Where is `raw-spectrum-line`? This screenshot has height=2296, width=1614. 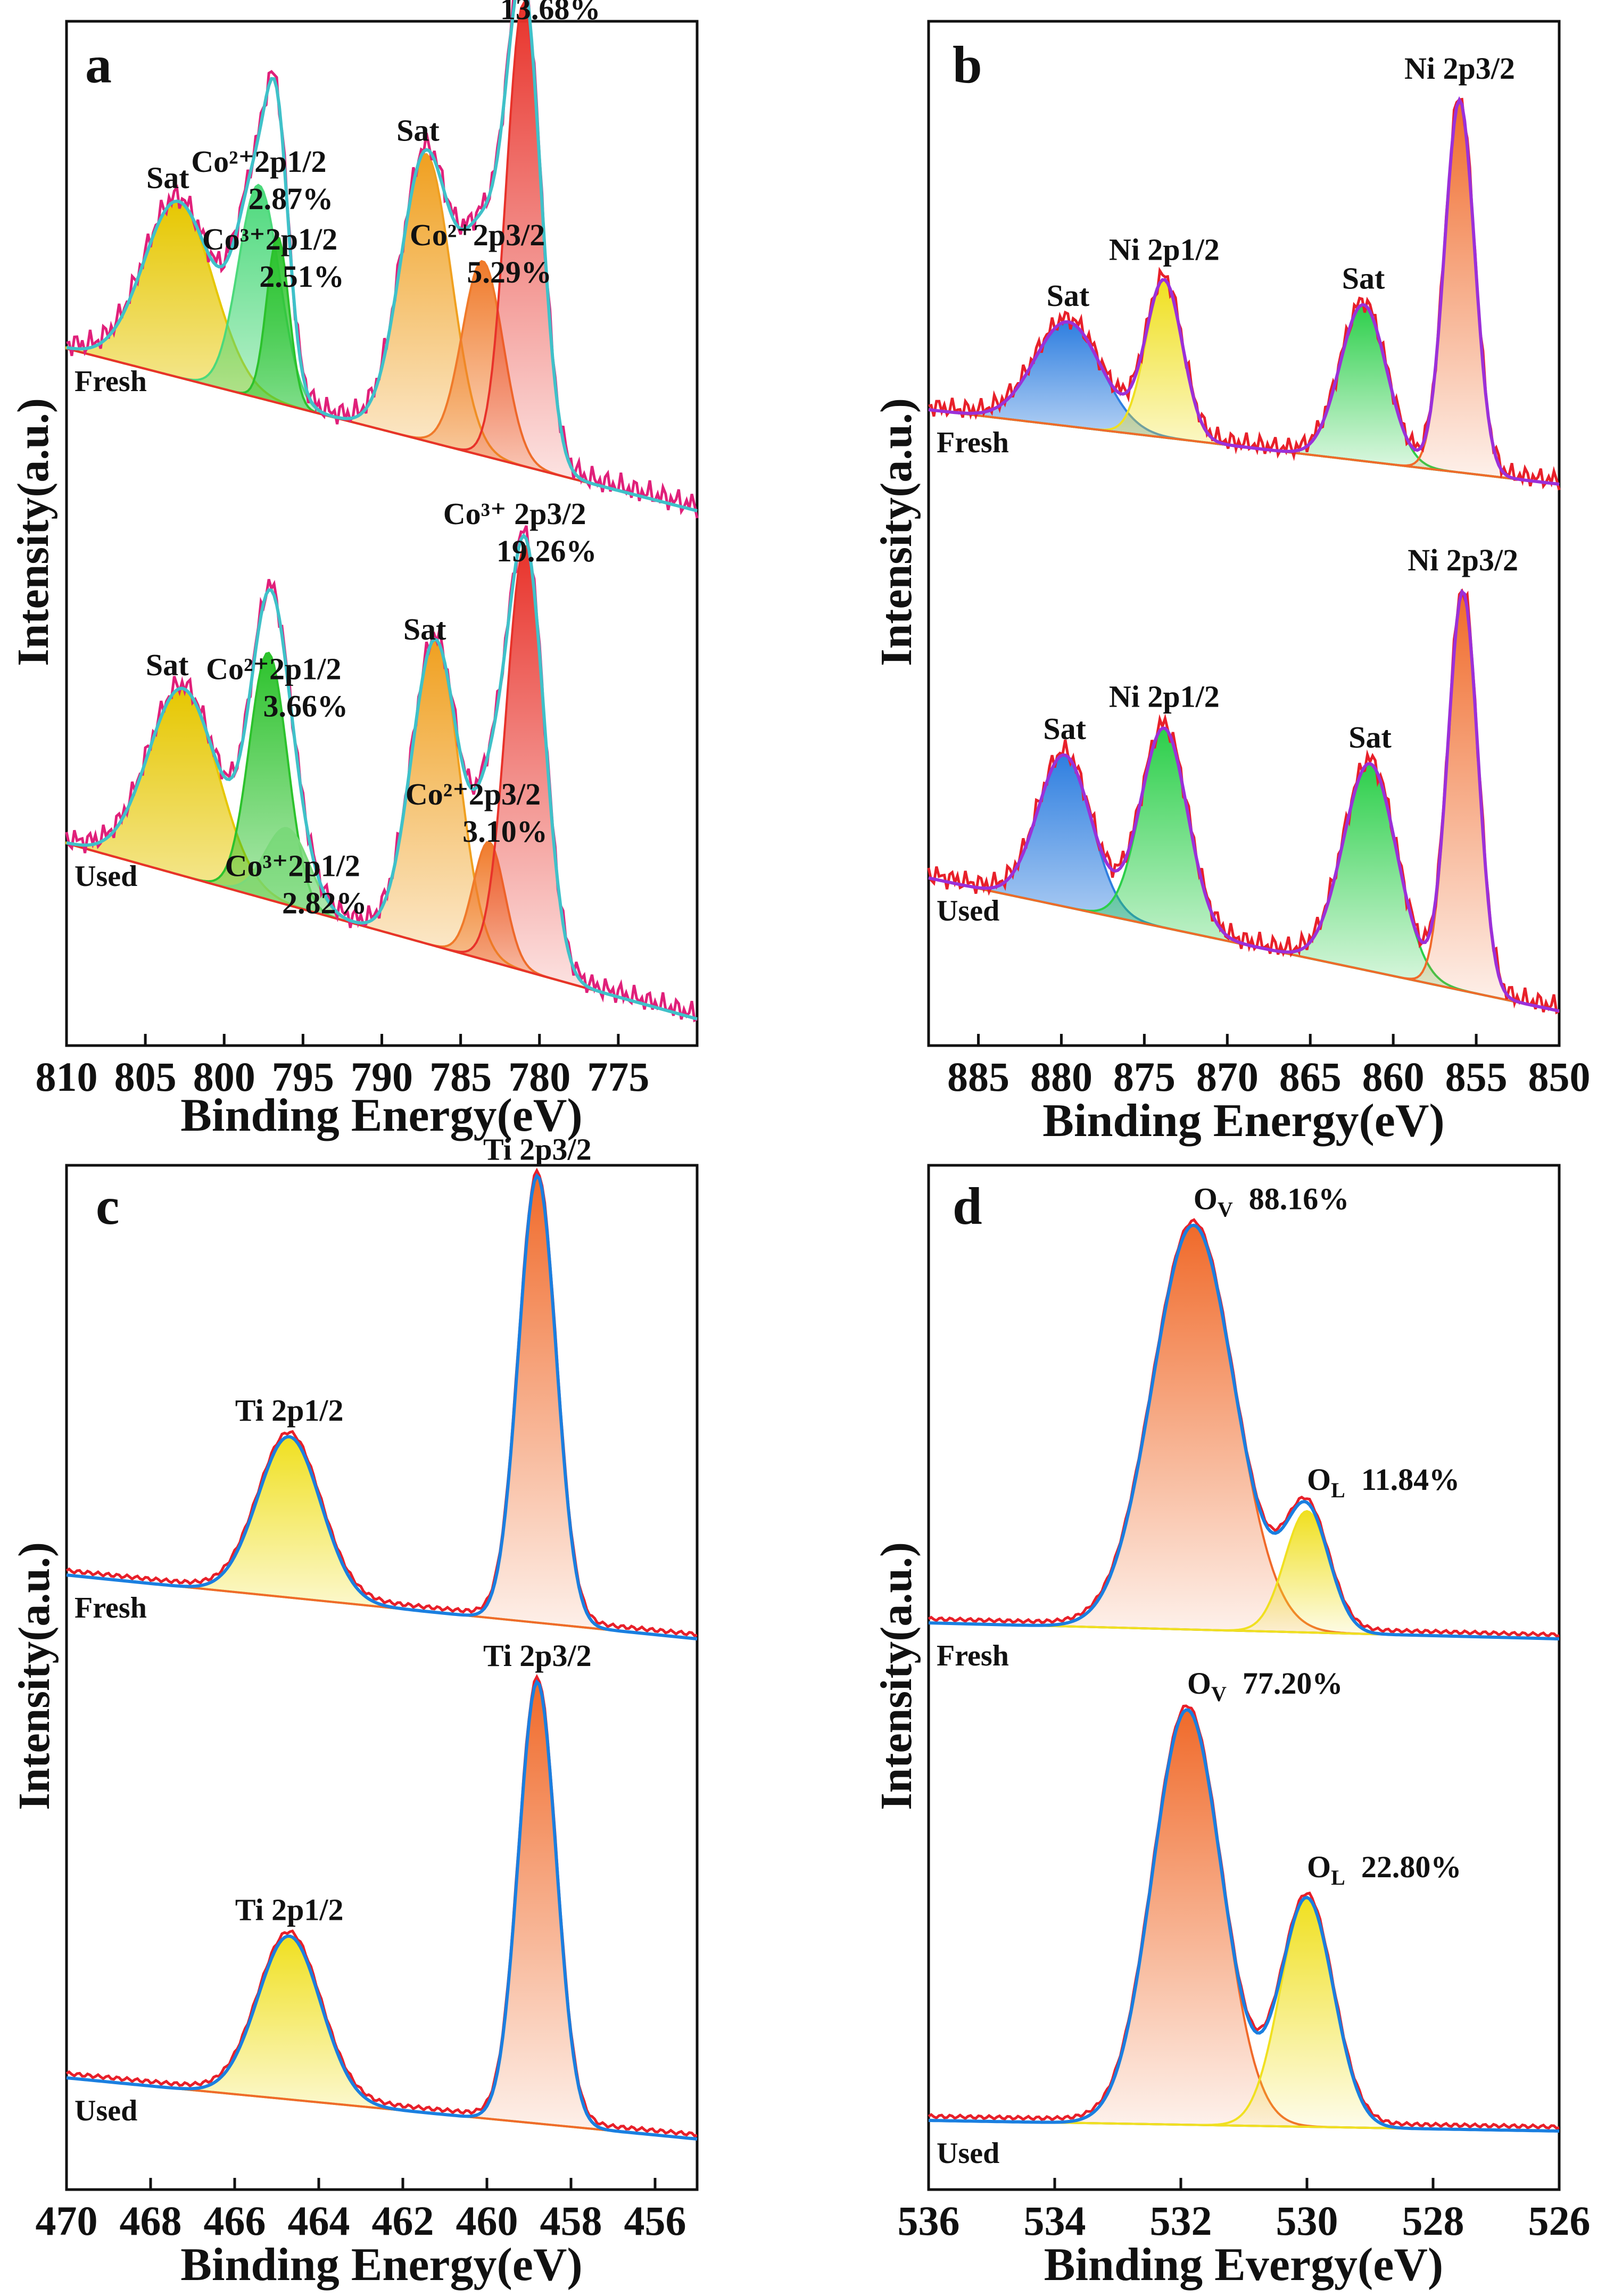
raw-spectrum-line is located at coordinates (382, 1905).